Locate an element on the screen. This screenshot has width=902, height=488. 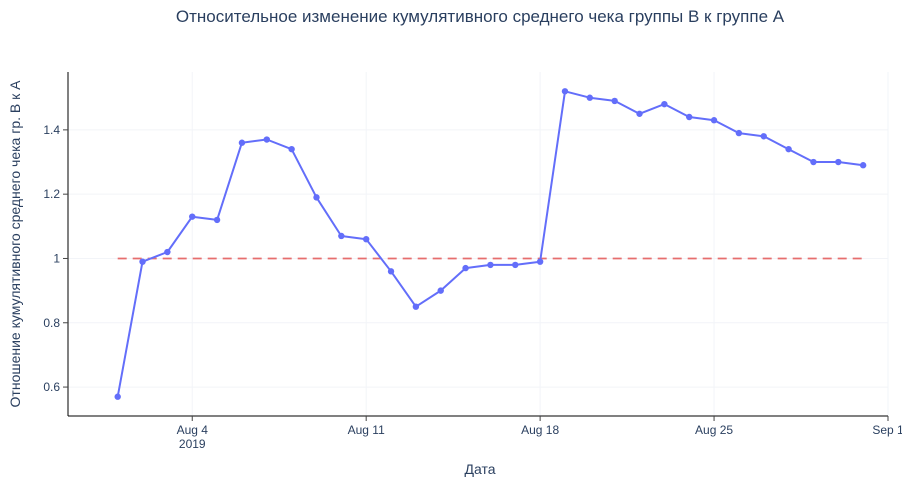
y-tick-labels: 0.6 0.8 1 1.2 1.4 is located at coordinates (55, 258).